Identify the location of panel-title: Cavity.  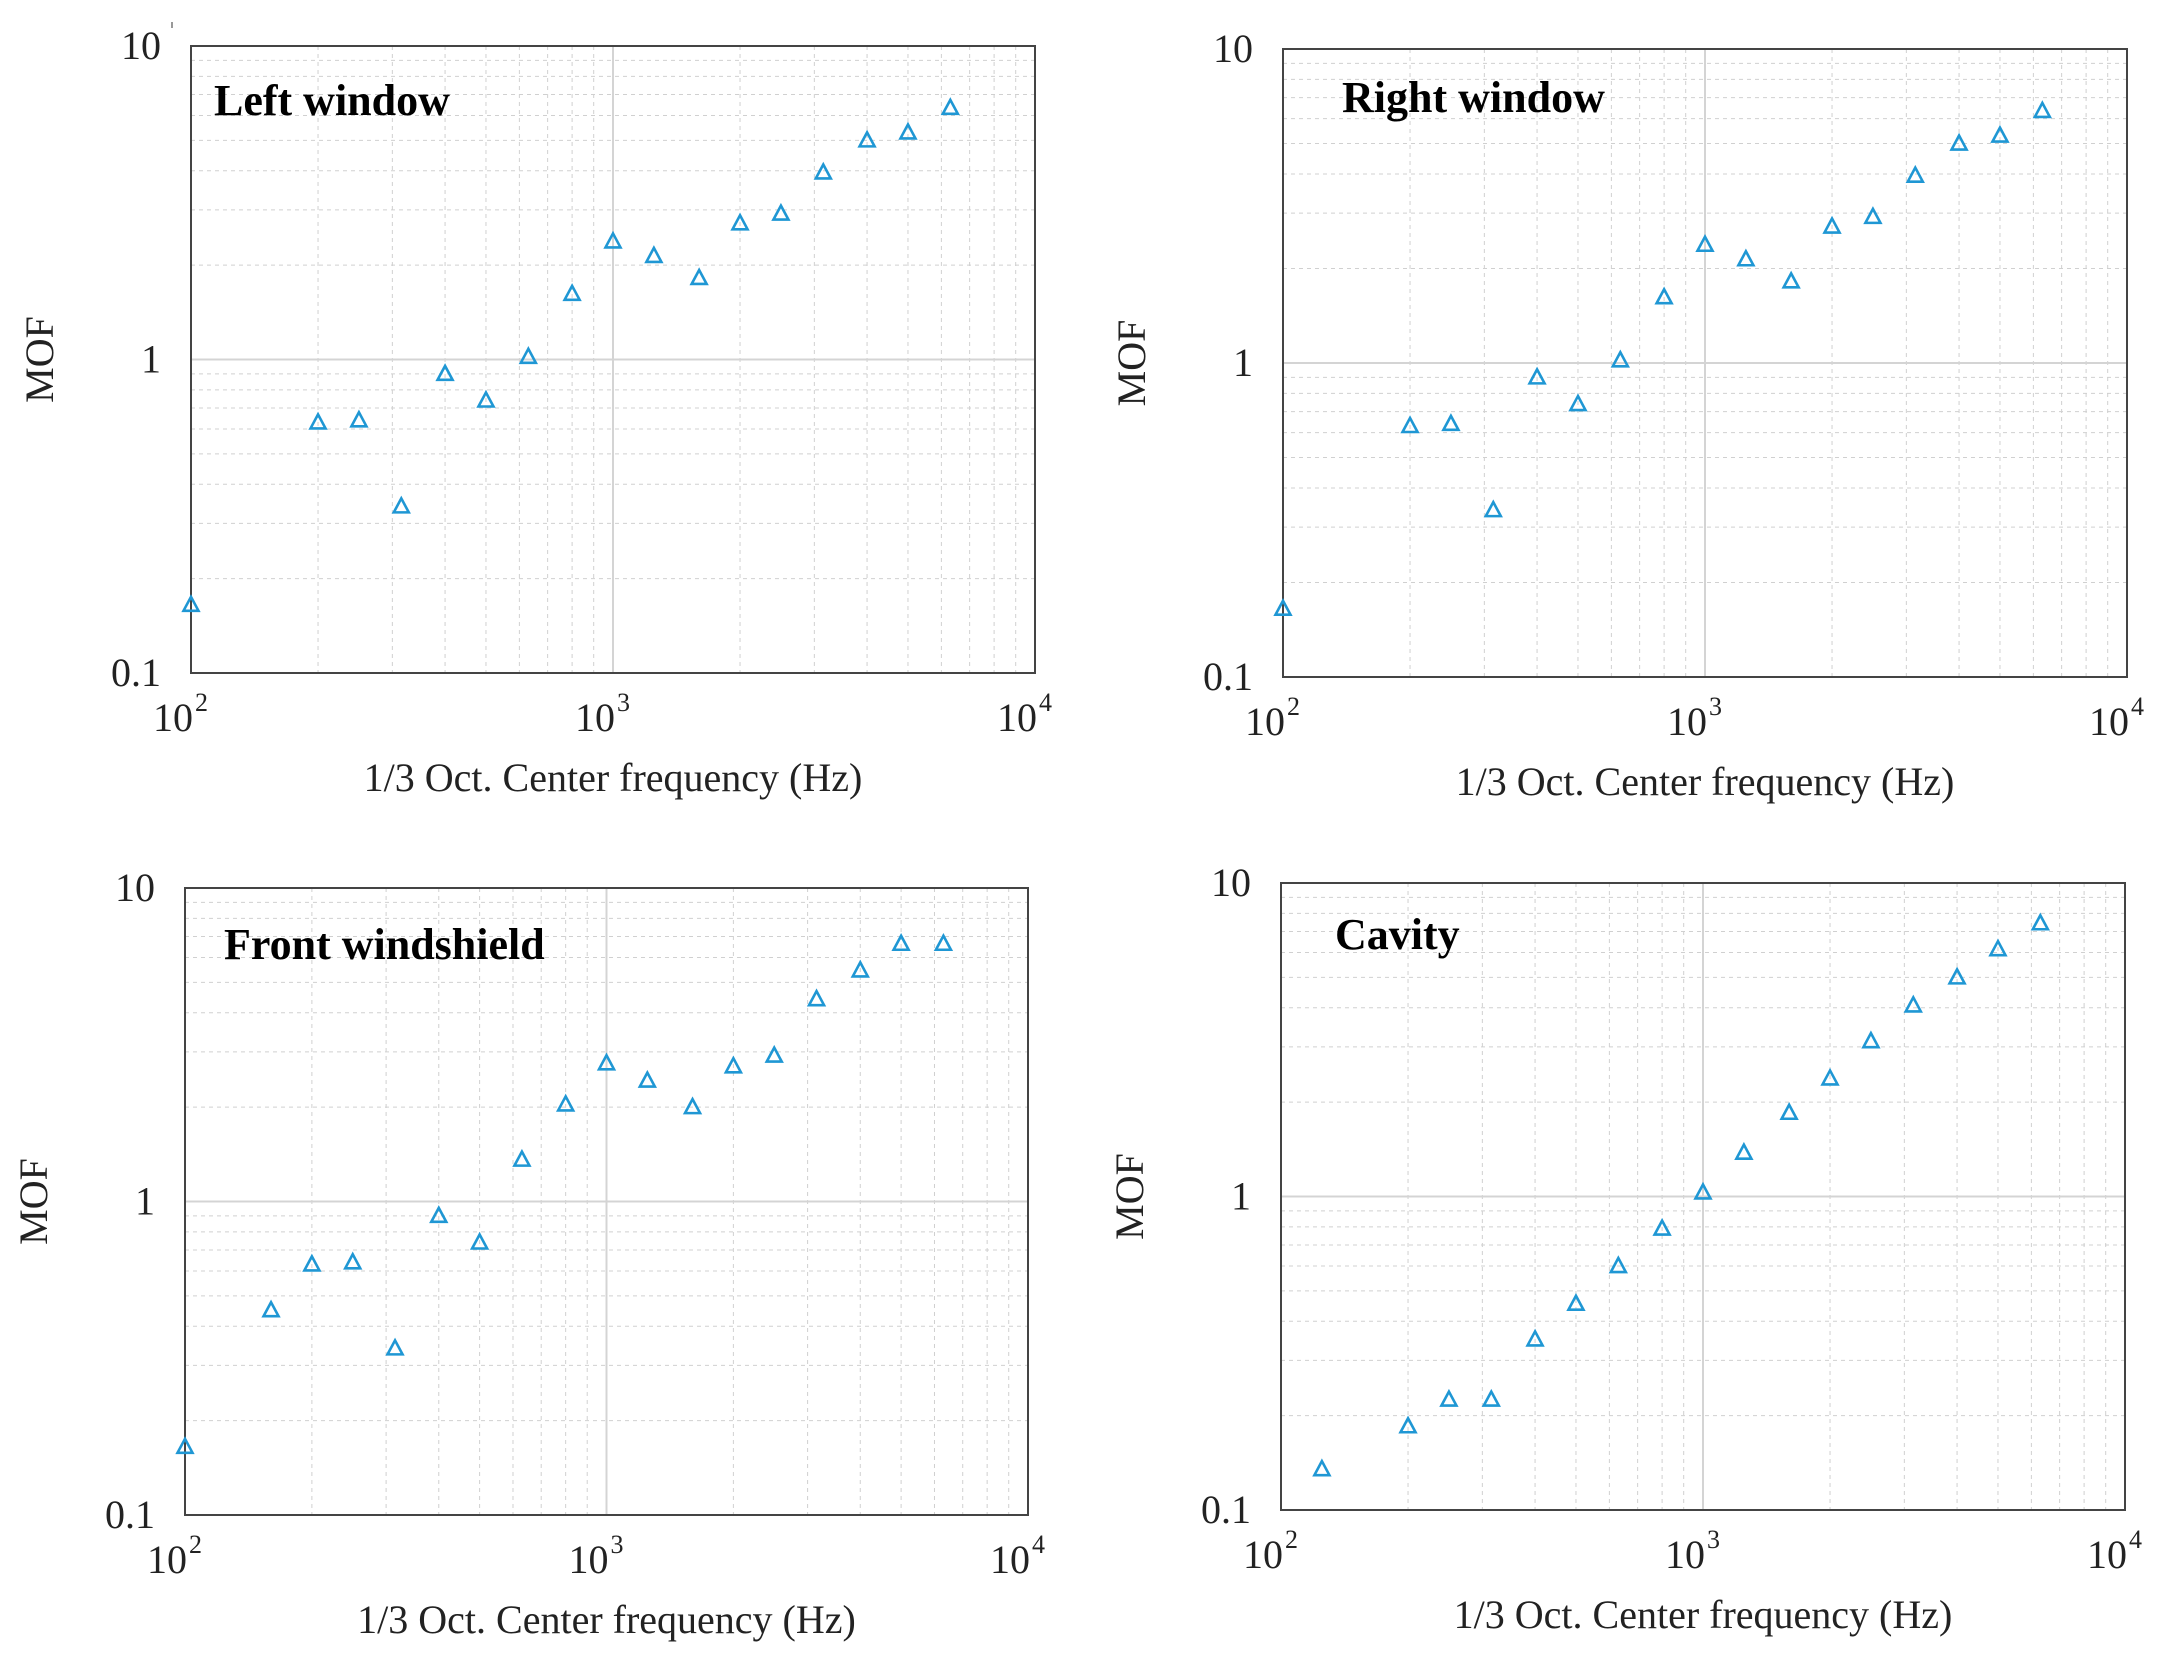
(1397, 934).